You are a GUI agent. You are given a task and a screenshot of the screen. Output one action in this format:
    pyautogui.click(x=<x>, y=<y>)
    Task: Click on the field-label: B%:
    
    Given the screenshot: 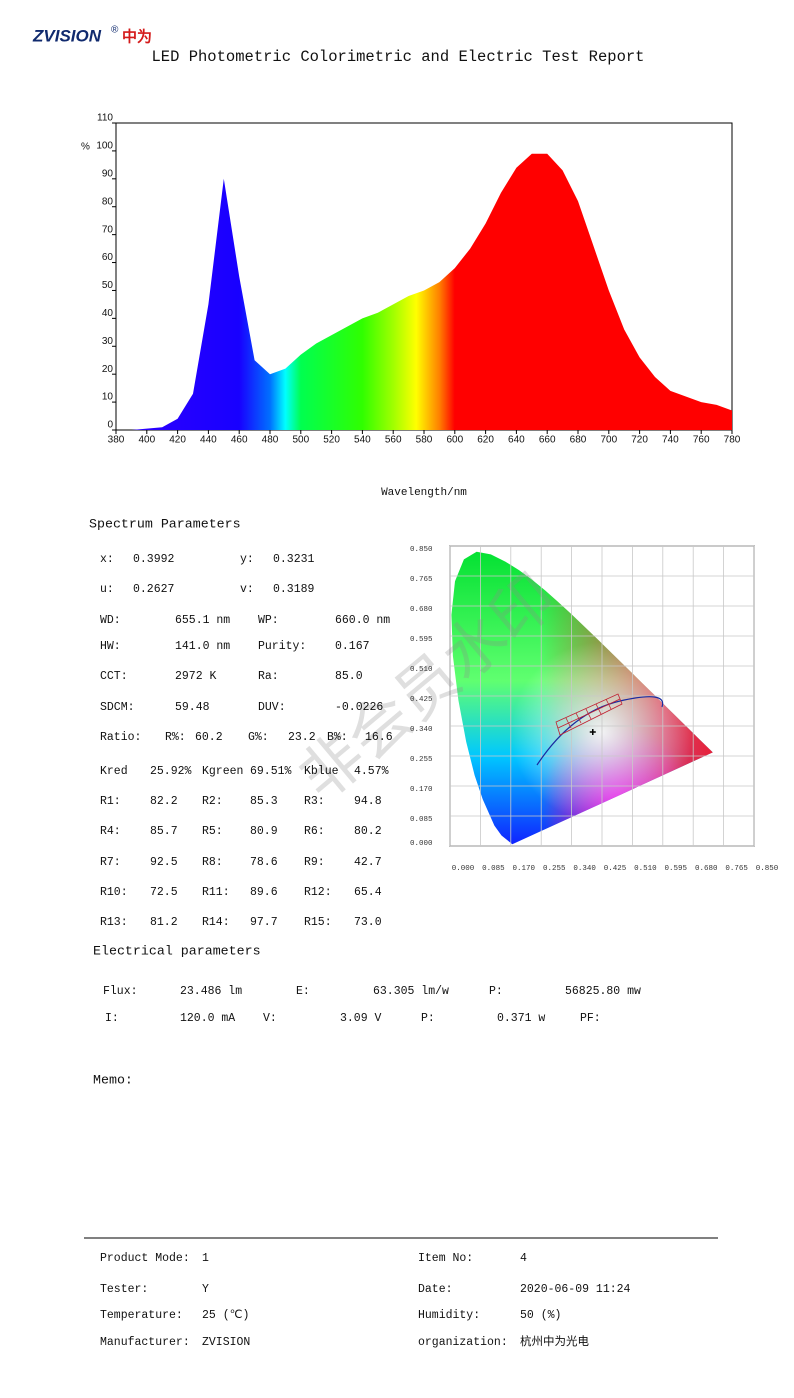 What is the action you would take?
    pyautogui.click(x=337, y=737)
    